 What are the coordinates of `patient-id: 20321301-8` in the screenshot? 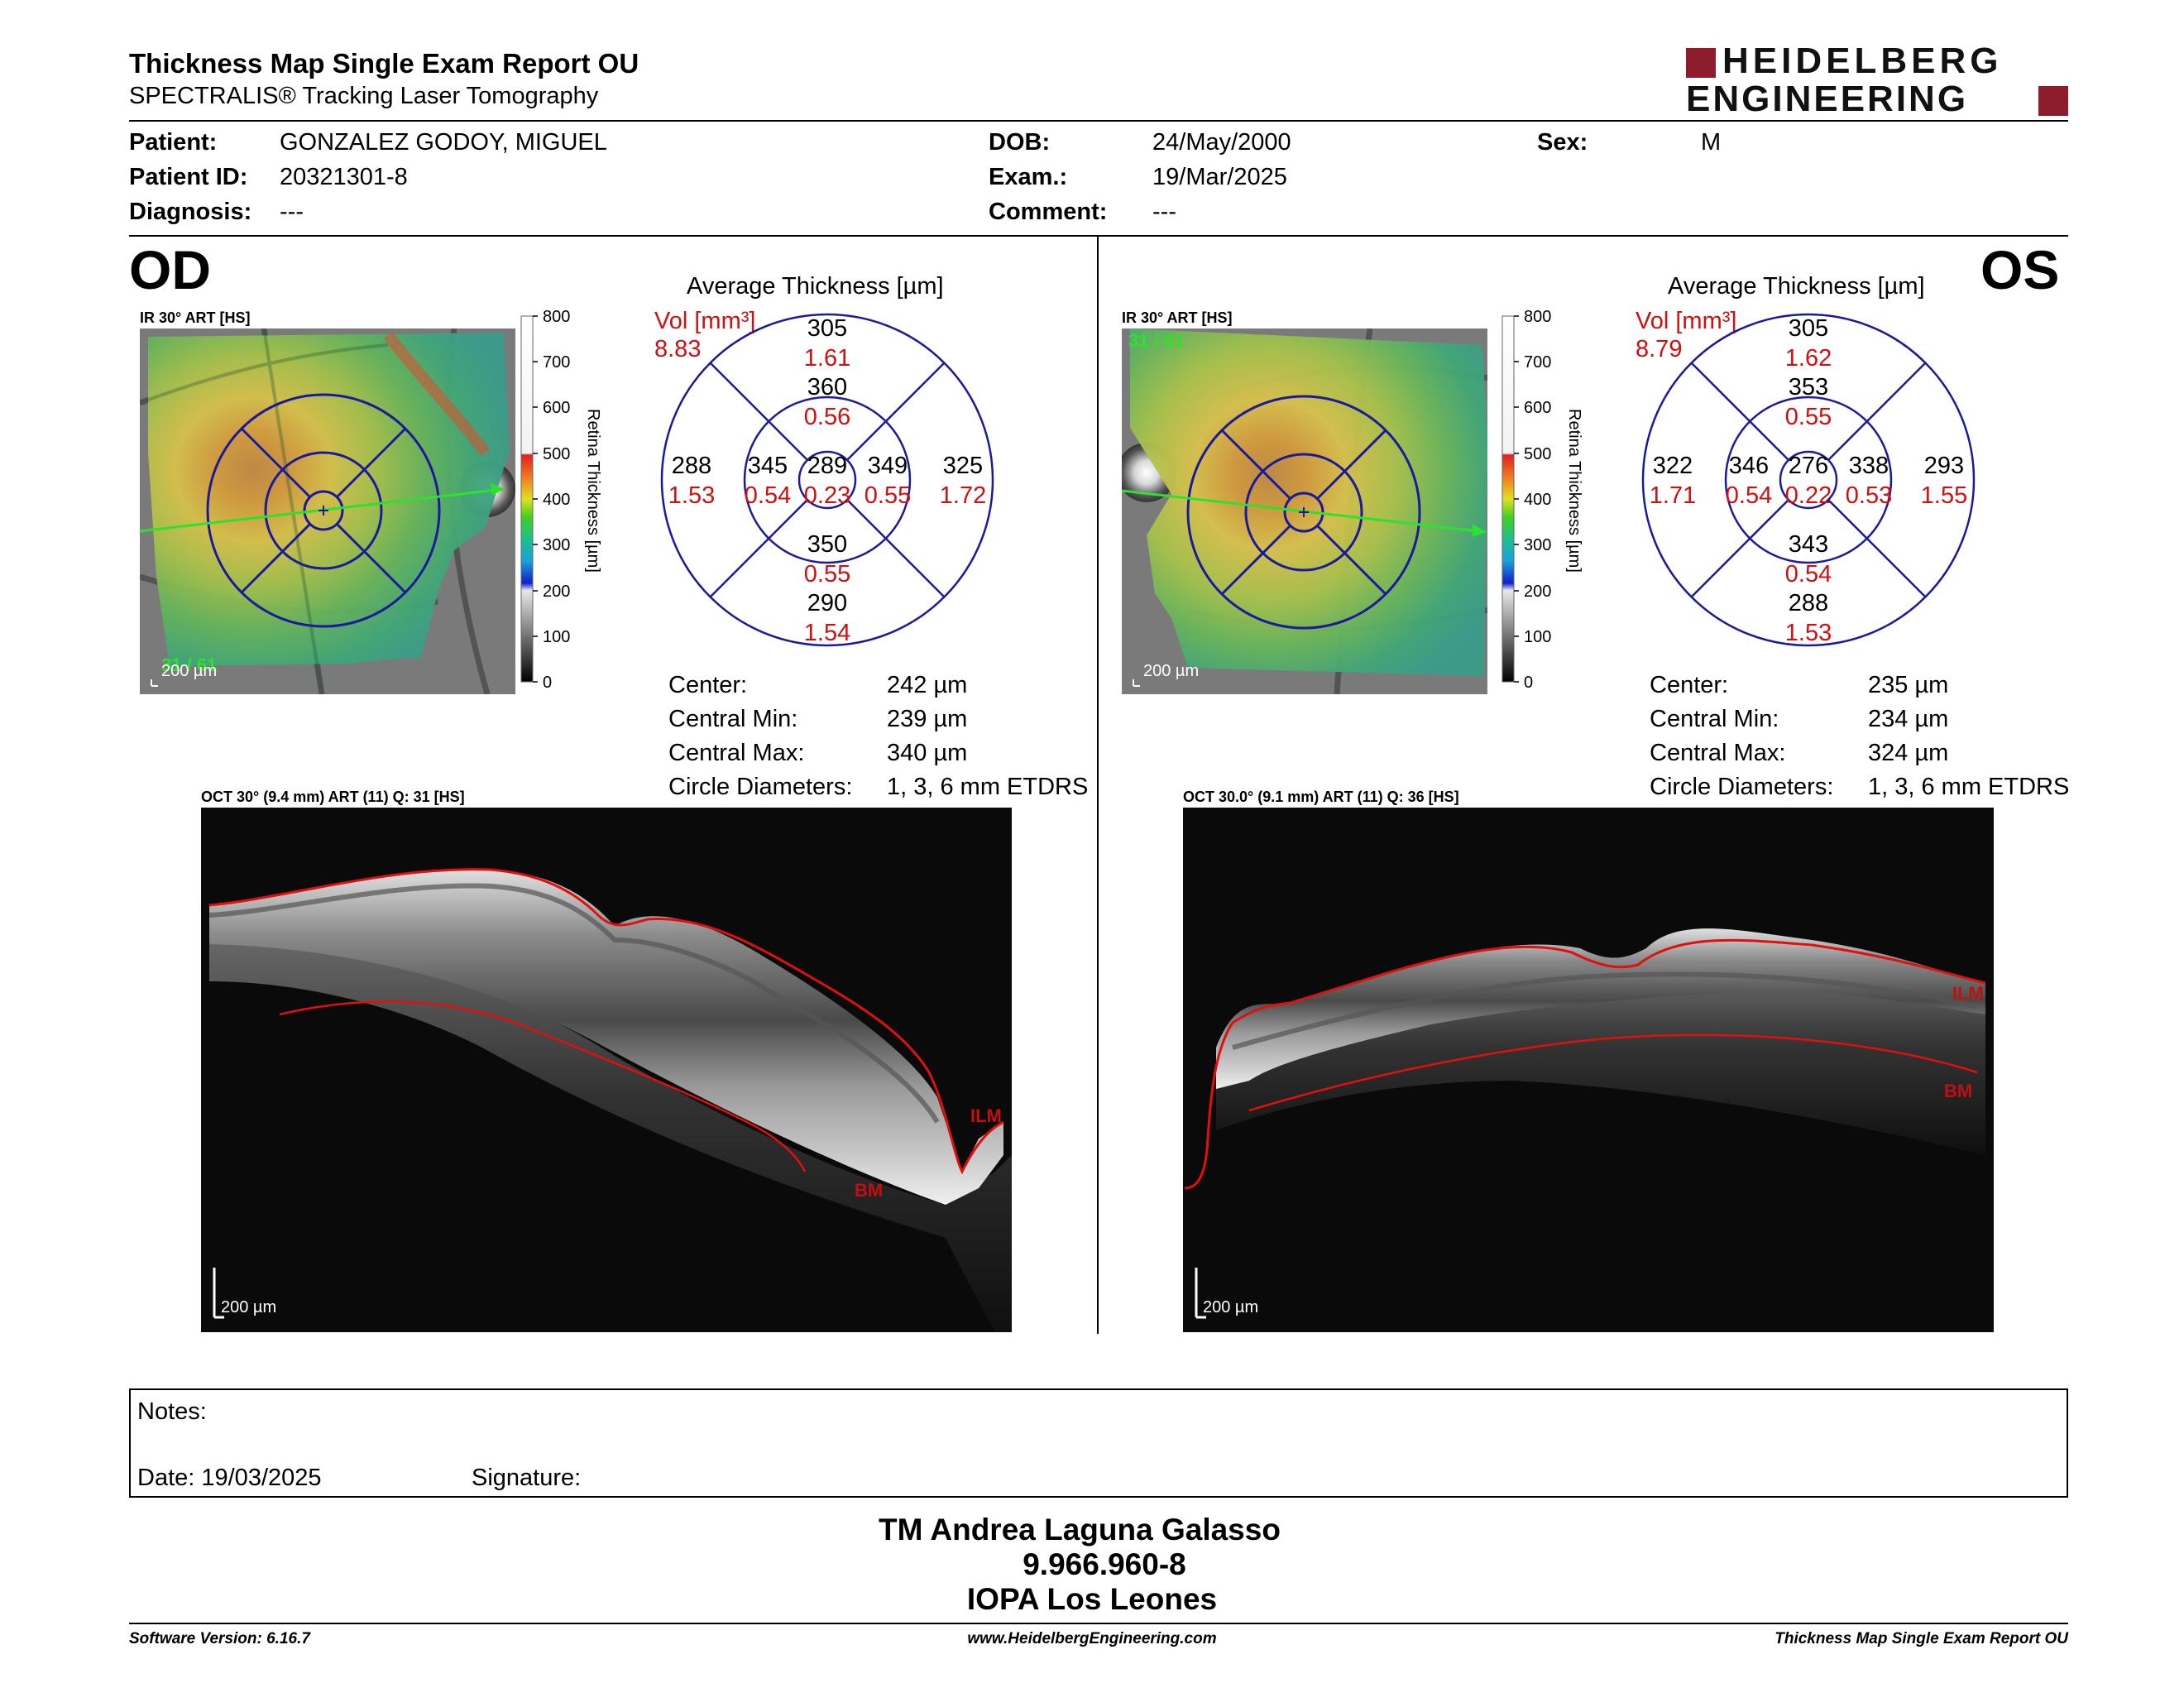 It's located at (344, 177).